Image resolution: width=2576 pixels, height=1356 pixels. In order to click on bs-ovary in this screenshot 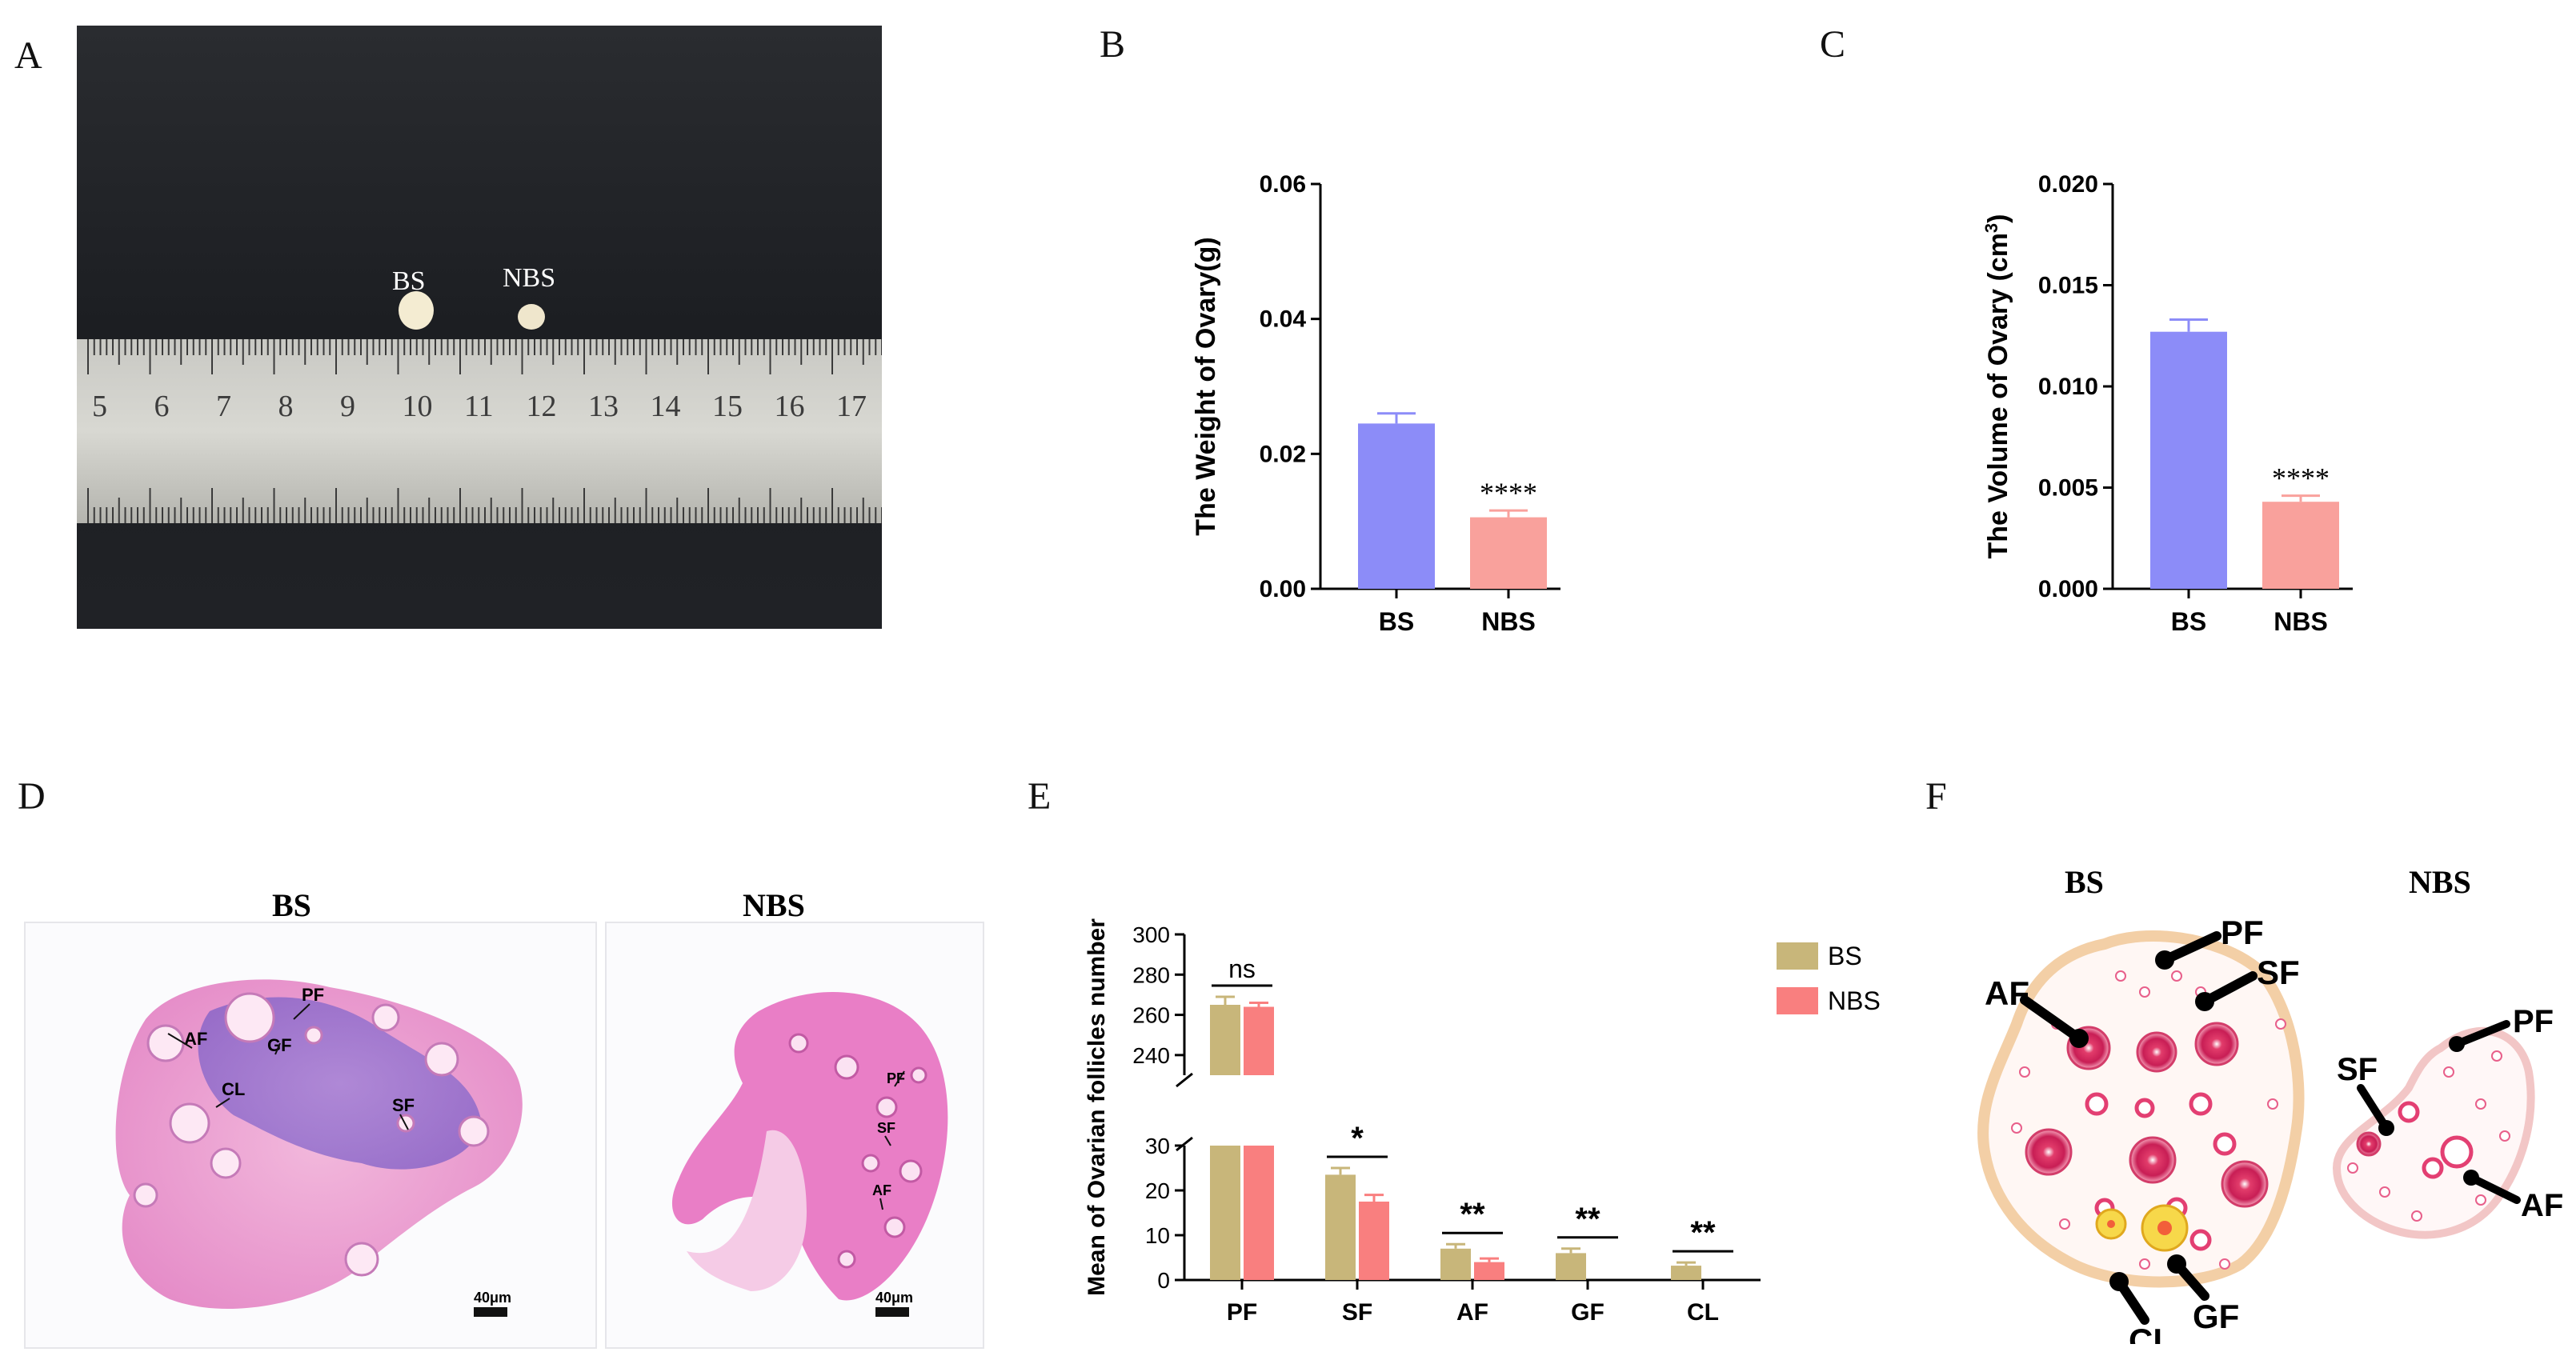, I will do `click(416, 310)`.